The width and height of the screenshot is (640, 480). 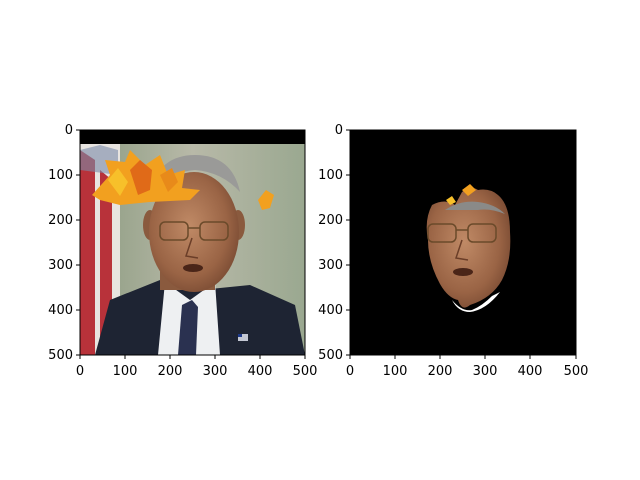 I want to click on glasses, so click(x=194, y=231).